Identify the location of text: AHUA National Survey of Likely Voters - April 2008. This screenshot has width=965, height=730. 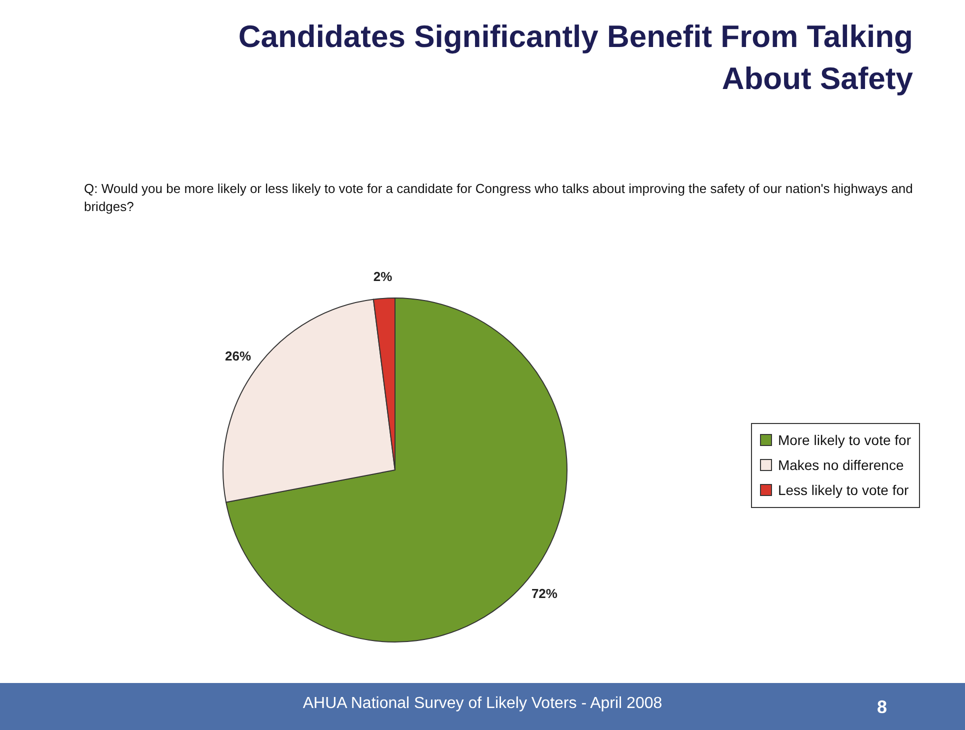
(482, 703).